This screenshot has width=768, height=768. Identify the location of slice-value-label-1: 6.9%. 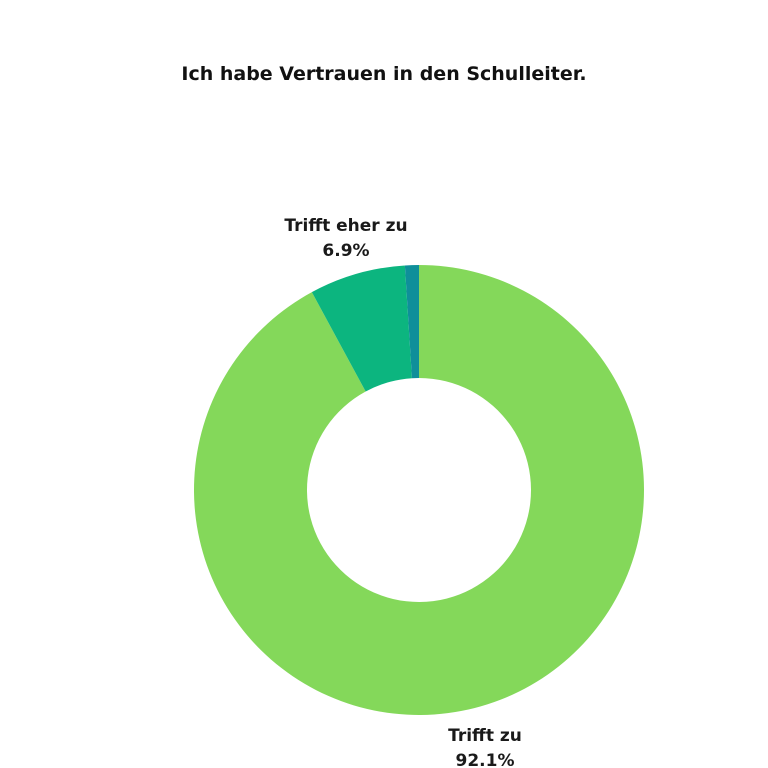
(345, 251).